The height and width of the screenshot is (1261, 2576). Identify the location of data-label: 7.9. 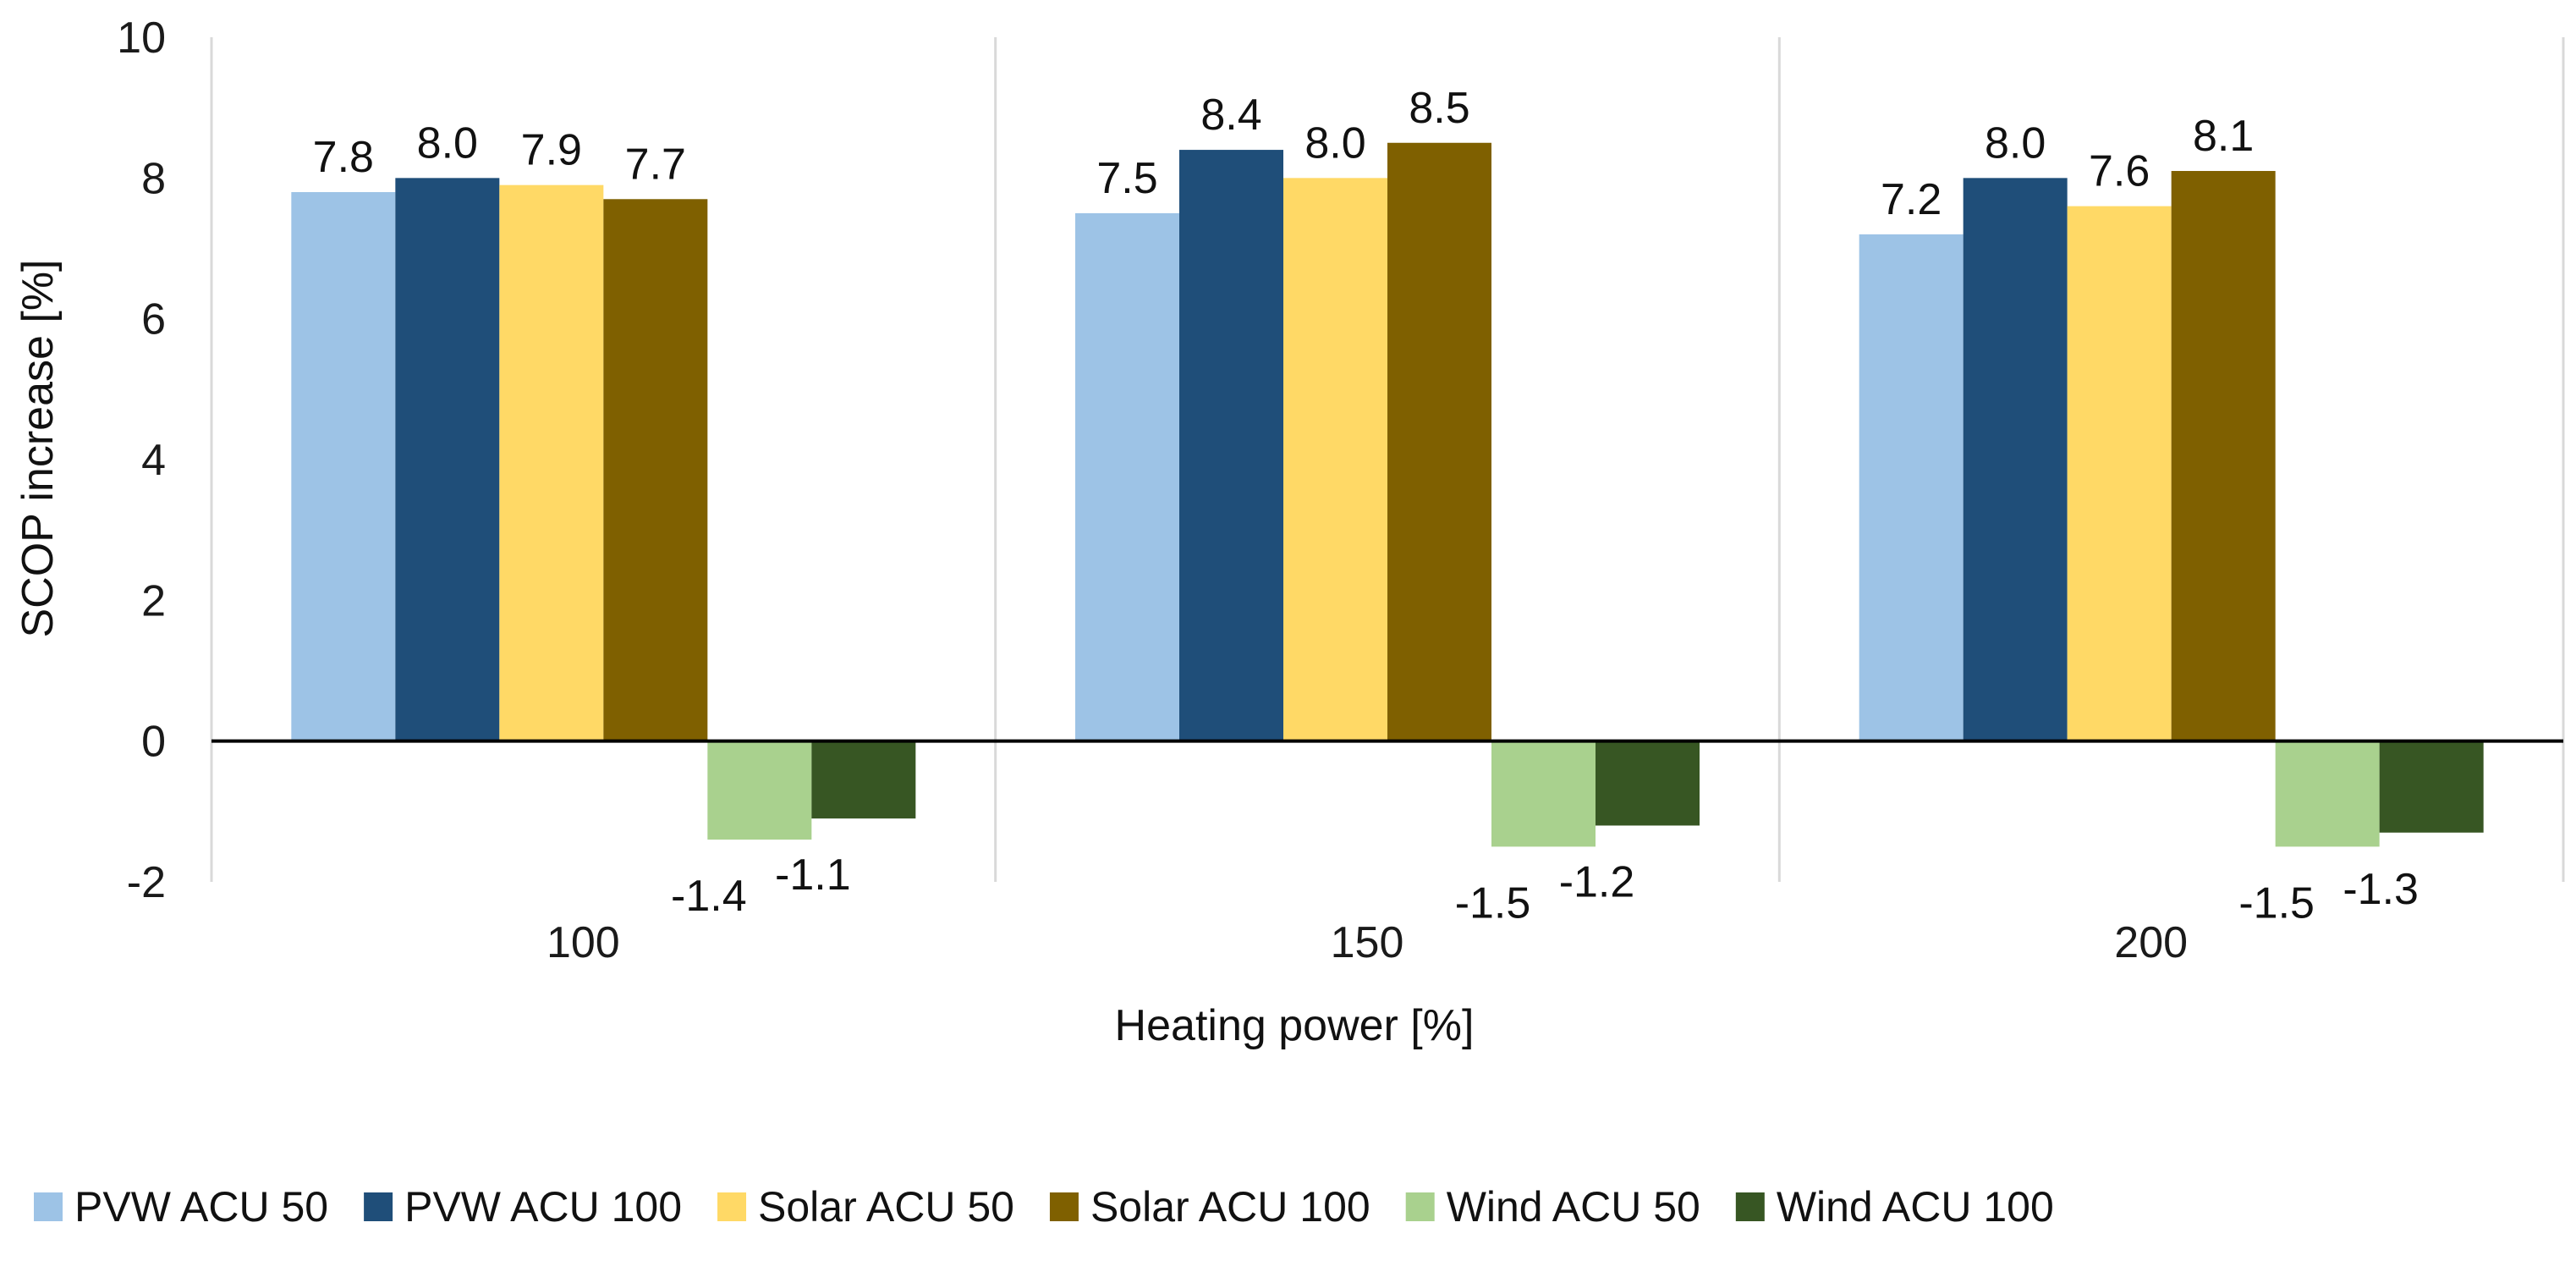
(551, 150).